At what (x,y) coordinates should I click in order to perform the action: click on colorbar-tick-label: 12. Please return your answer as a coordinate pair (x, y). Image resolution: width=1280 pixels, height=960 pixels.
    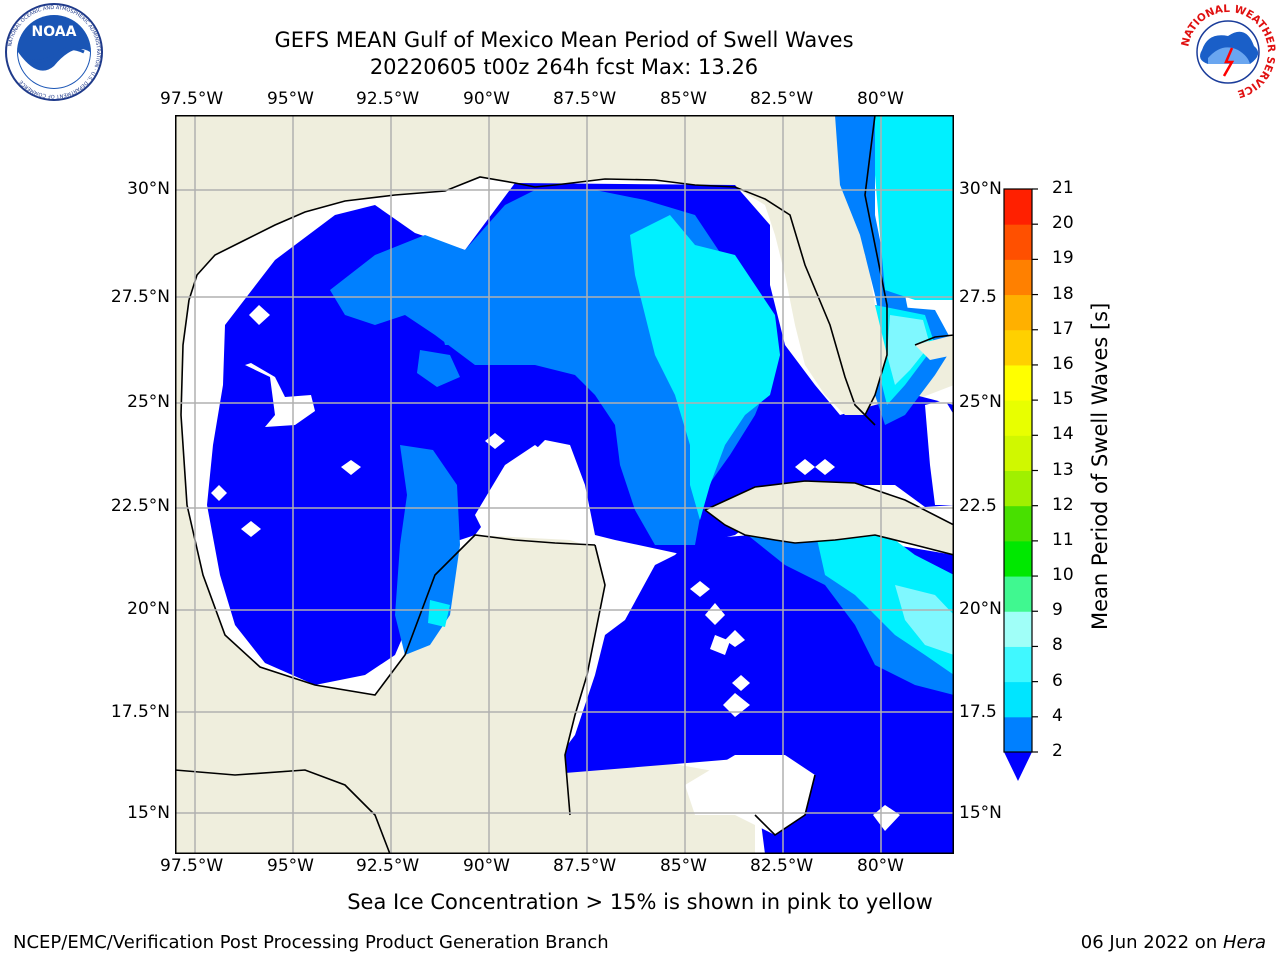
    Looking at the image, I should click on (1063, 504).